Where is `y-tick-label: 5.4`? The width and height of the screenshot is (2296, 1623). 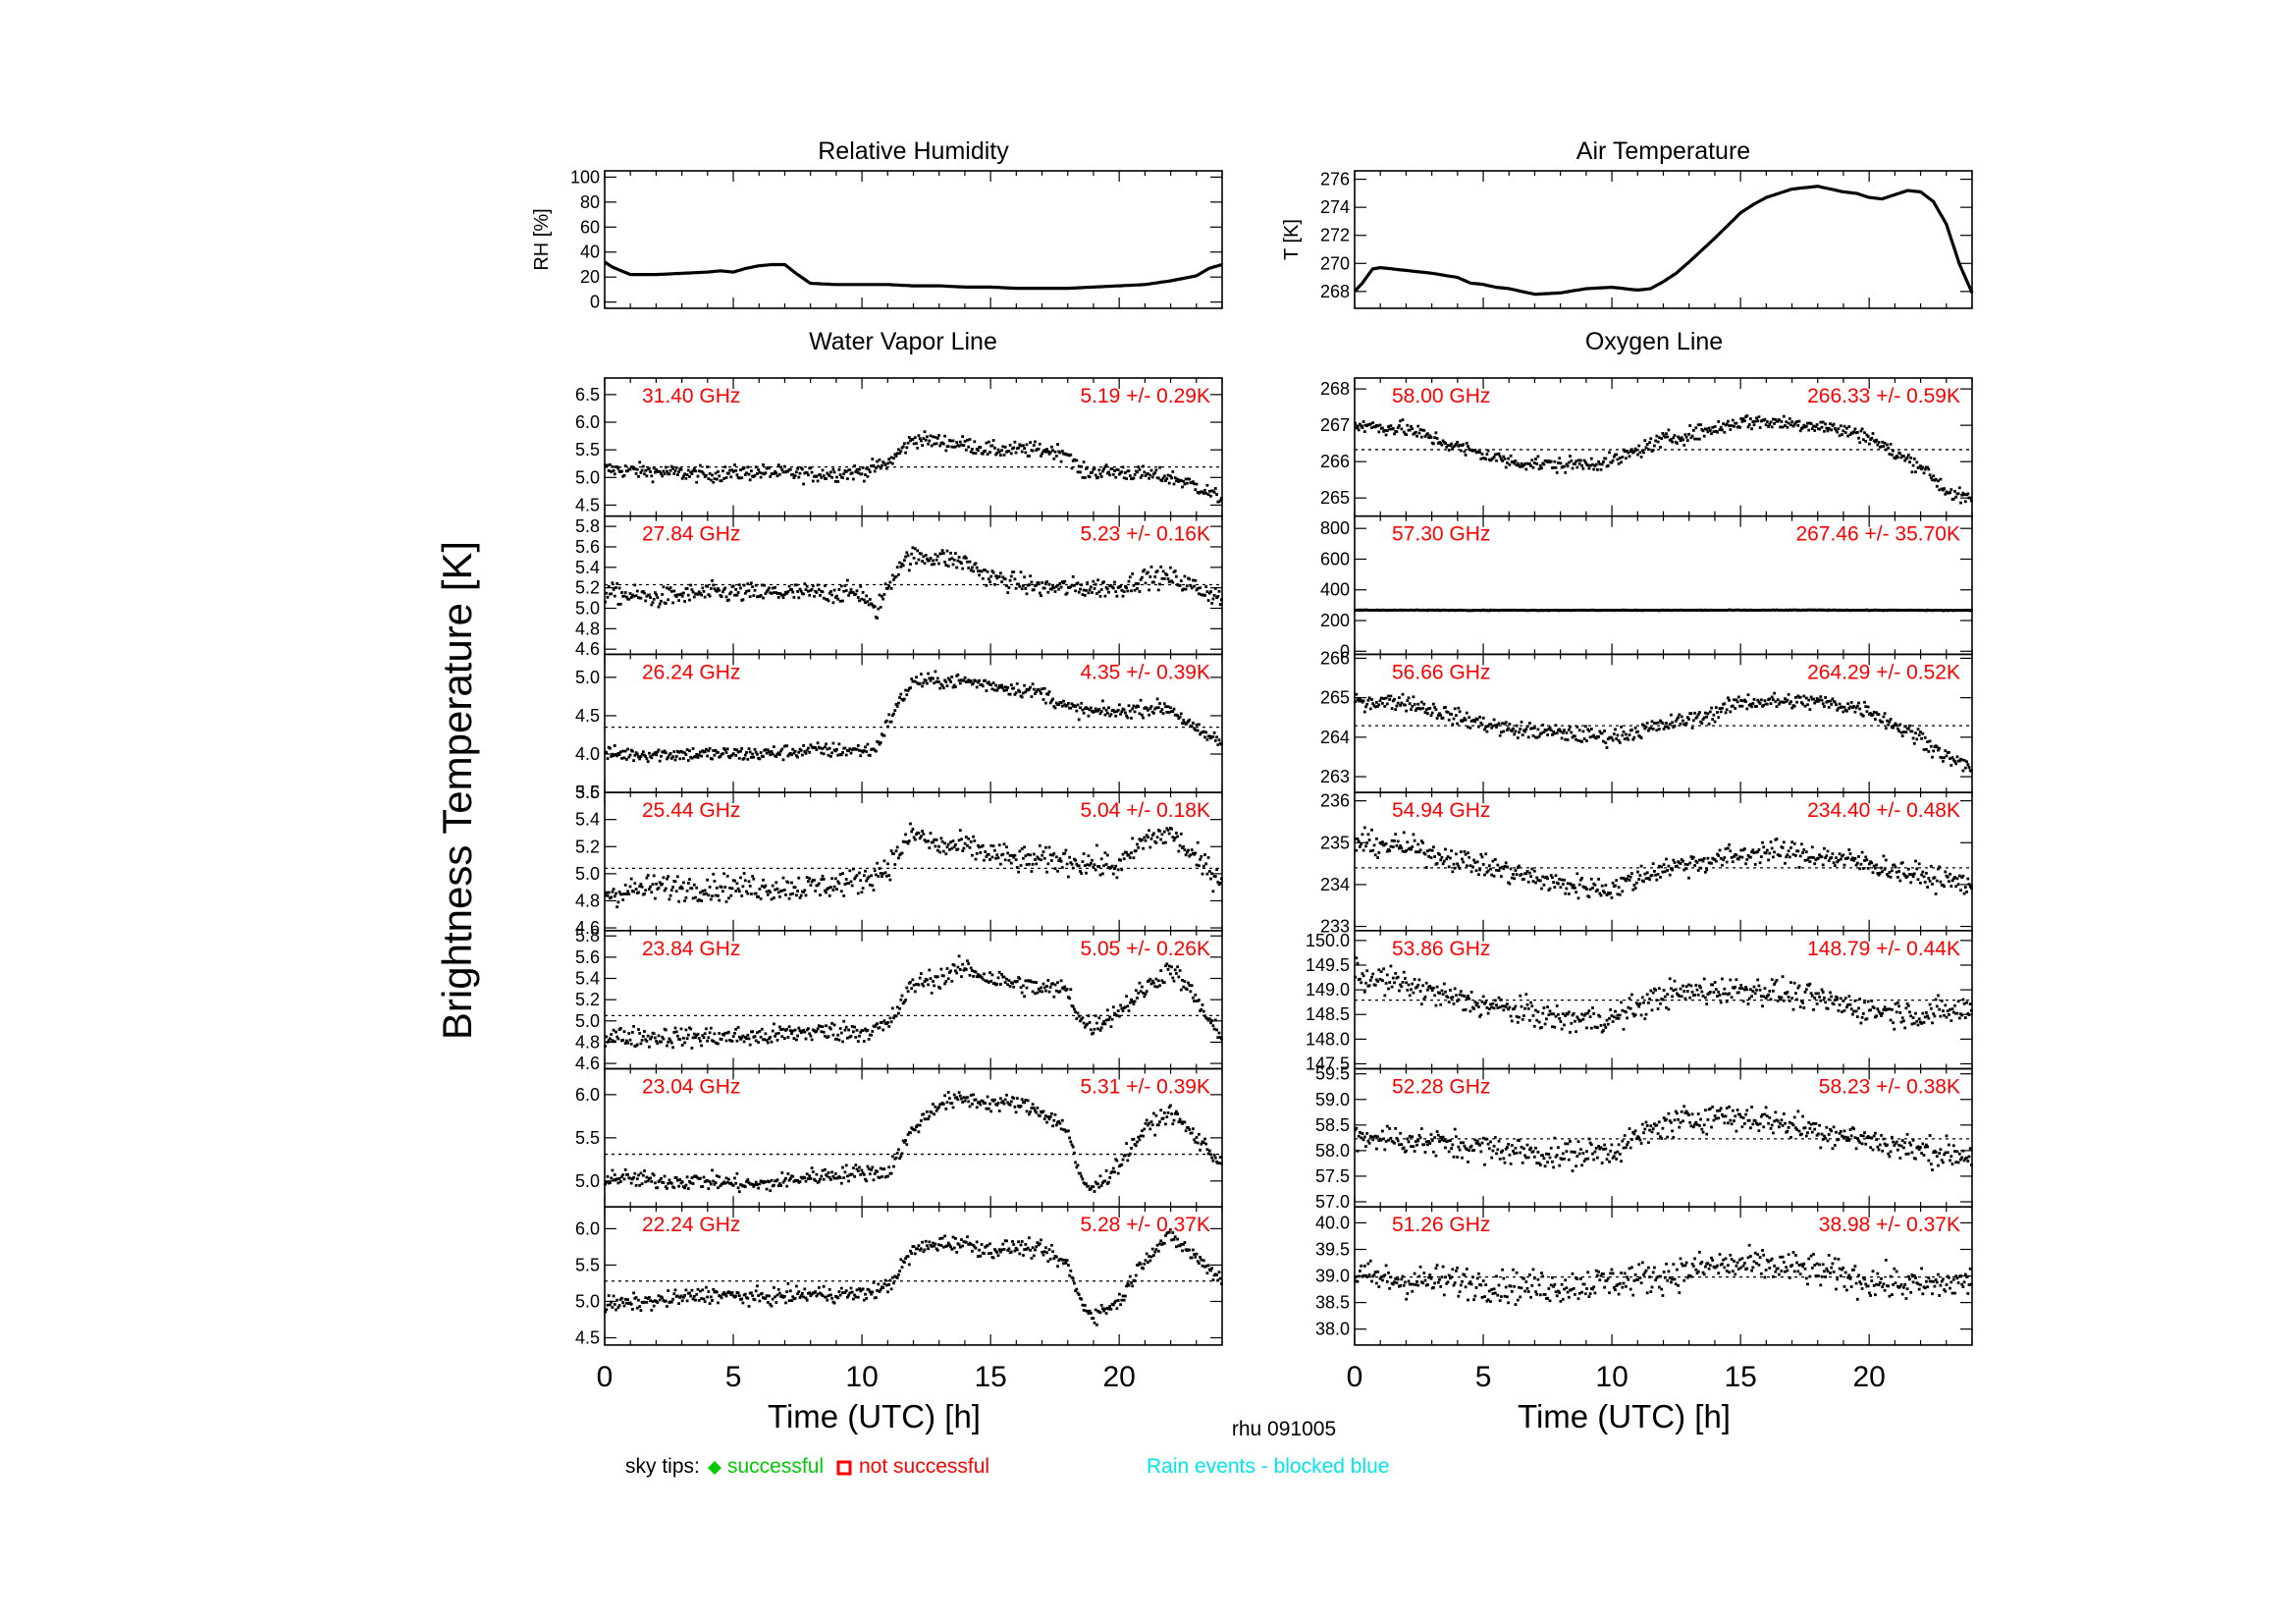 y-tick-label: 5.4 is located at coordinates (588, 568).